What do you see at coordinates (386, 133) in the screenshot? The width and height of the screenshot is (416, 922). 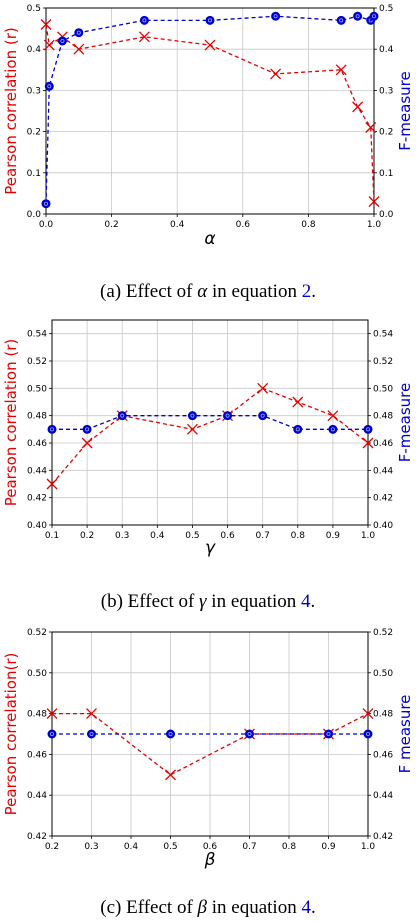 I see `y-tick-label-right: 0.2` at bounding box center [386, 133].